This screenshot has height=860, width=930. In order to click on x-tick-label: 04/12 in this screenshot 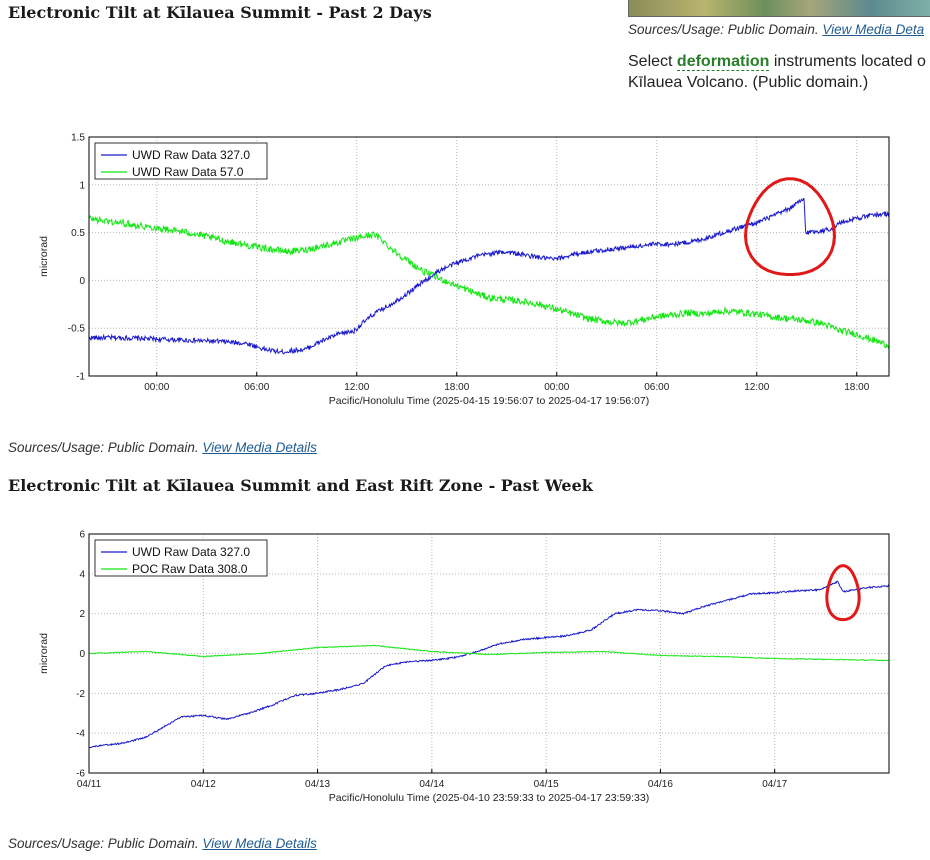, I will do `click(203, 784)`.